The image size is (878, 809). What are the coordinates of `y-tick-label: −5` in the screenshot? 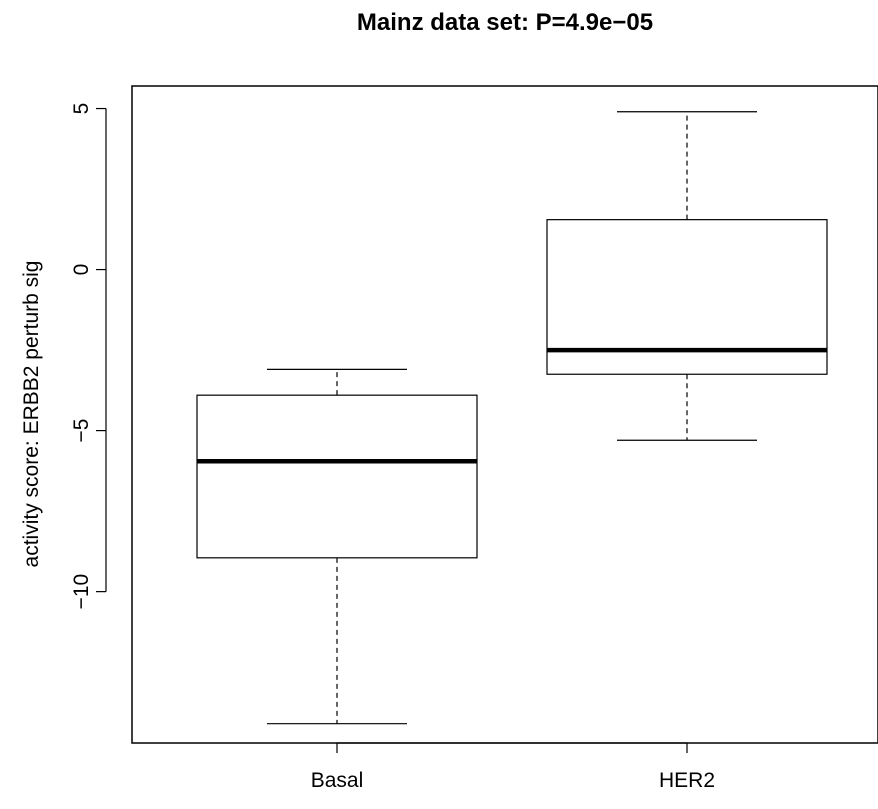 It's located at (81, 431).